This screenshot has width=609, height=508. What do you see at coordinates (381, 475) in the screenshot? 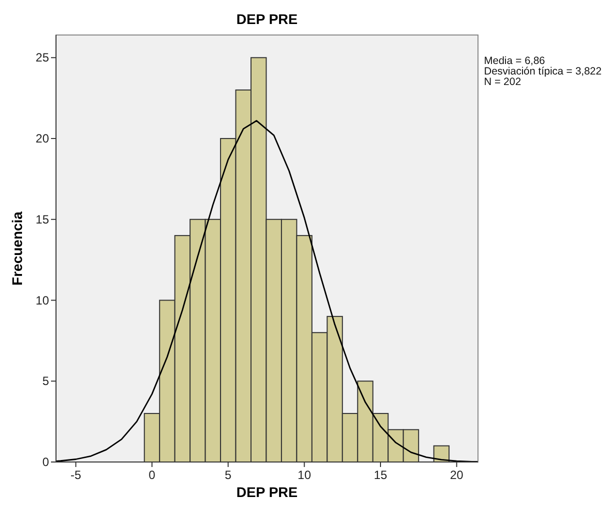
I see `x-tick-label: 15` at bounding box center [381, 475].